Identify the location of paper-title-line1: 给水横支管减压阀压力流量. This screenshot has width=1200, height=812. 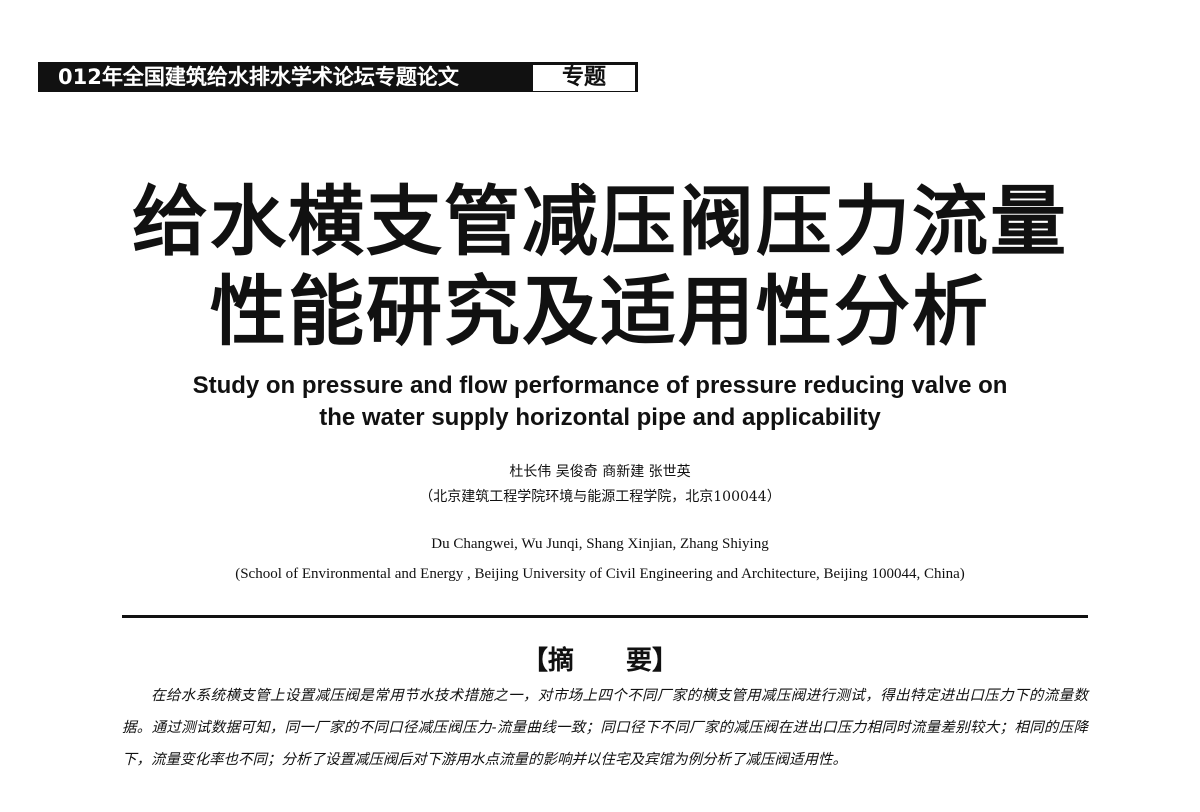
(600, 221).